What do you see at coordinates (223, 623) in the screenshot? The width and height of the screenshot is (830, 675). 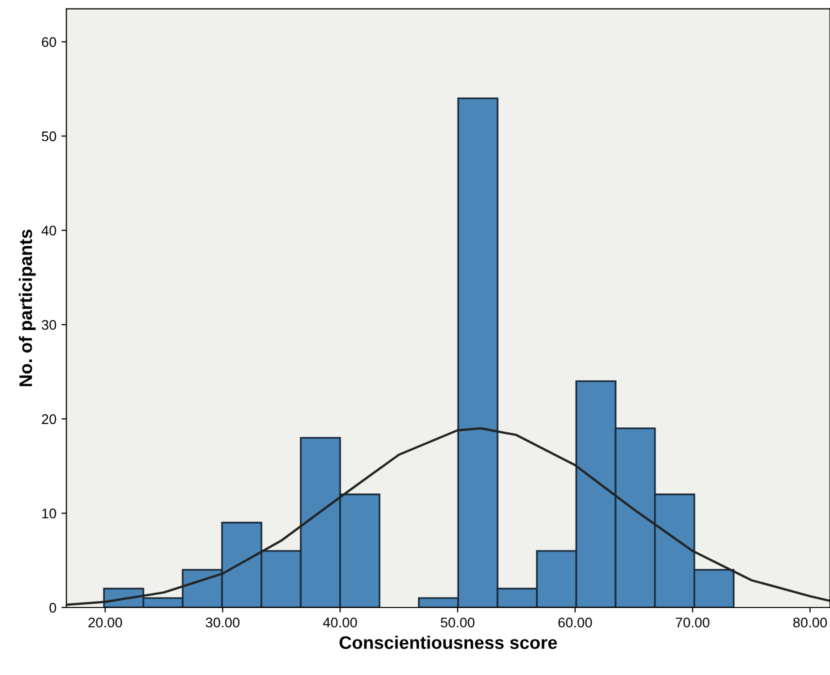 I see `x-tick-label: 30.00` at bounding box center [223, 623].